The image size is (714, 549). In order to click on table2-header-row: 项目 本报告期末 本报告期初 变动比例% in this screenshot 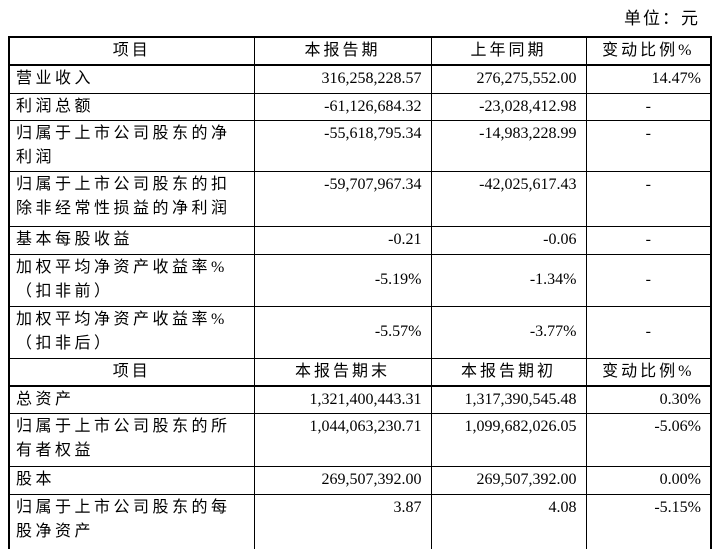, I will do `click(360, 372)`.